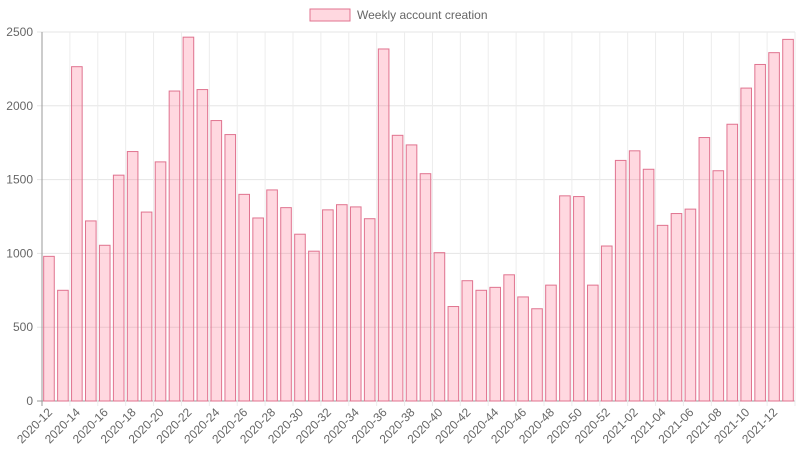 This screenshot has width=798, height=455. I want to click on y-tick-label: 2000, so click(19, 106).